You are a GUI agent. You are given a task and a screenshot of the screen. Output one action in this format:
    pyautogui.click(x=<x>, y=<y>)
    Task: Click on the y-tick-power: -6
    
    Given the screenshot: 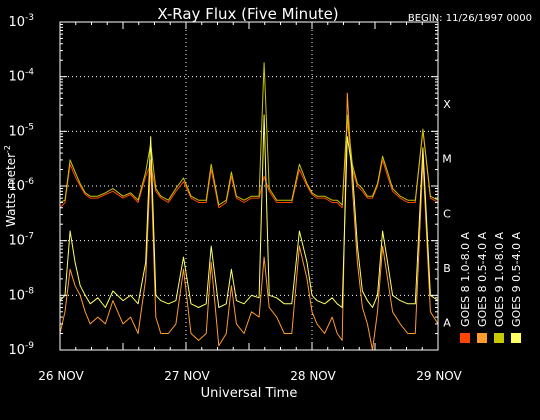 What is the action you would take?
    pyautogui.click(x=29, y=182)
    